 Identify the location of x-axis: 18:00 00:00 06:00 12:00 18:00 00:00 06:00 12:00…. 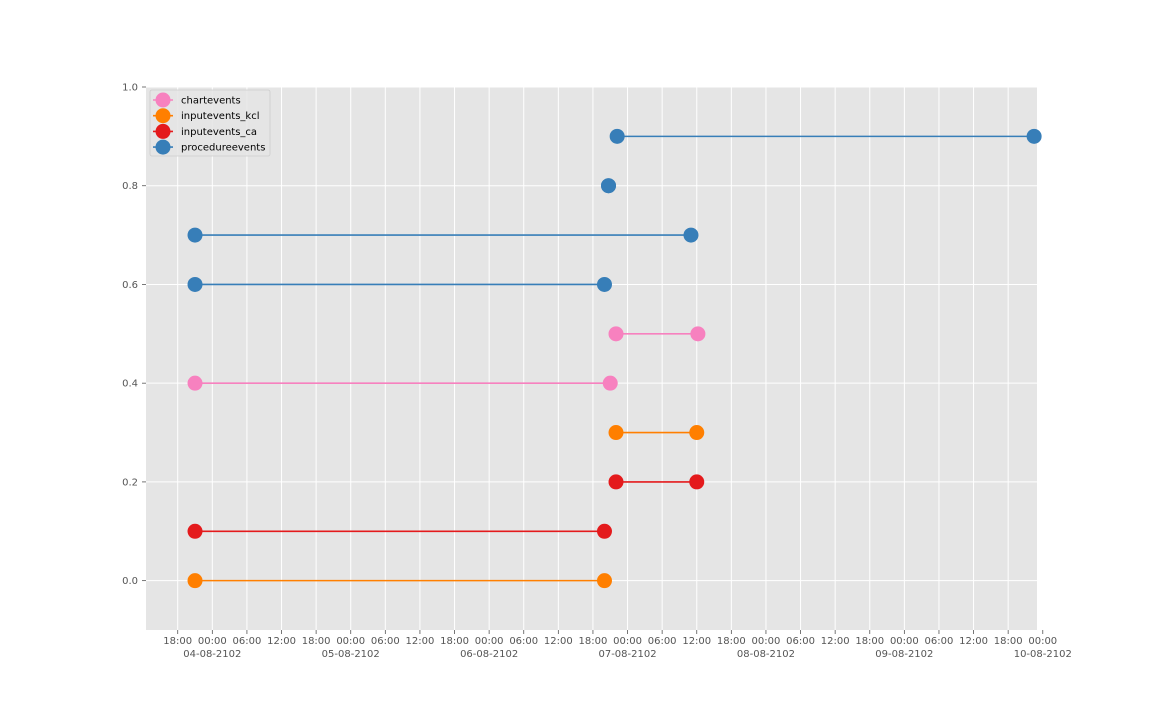
(617, 645).